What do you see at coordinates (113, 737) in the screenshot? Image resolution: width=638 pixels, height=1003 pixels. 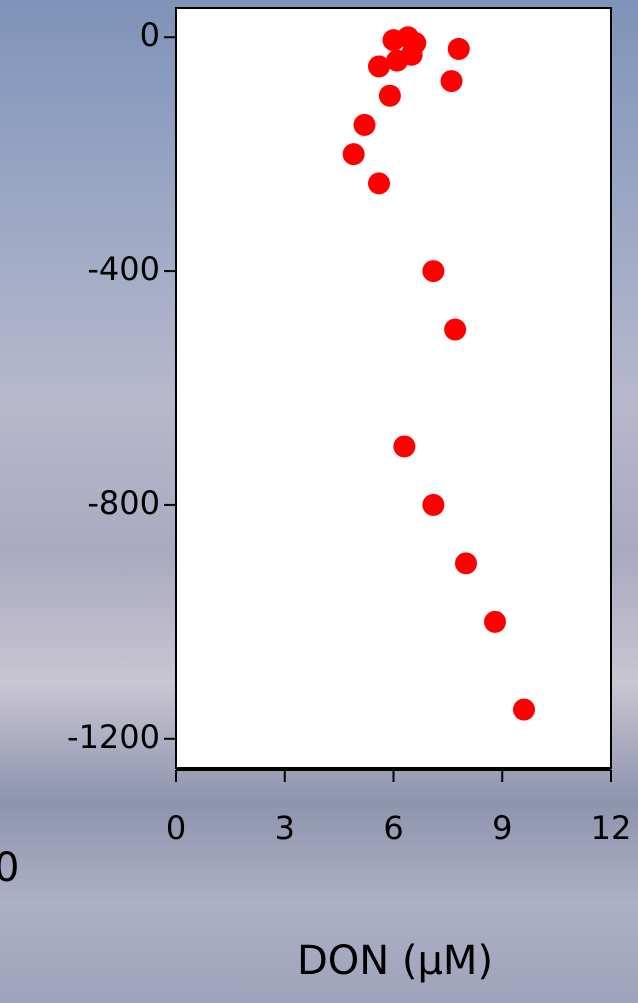 I see `y-tick-label: -1200` at bounding box center [113, 737].